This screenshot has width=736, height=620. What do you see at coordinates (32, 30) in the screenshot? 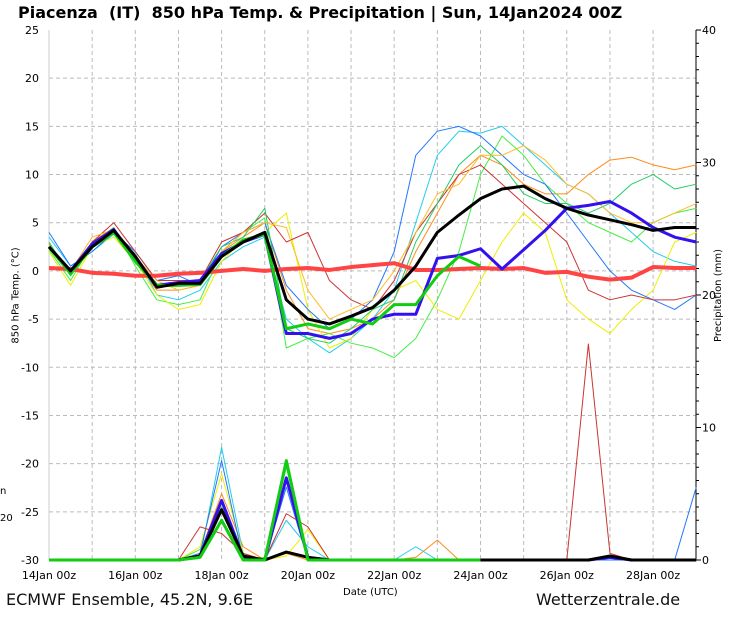
I see `y-tick-label: 25` at bounding box center [32, 30].